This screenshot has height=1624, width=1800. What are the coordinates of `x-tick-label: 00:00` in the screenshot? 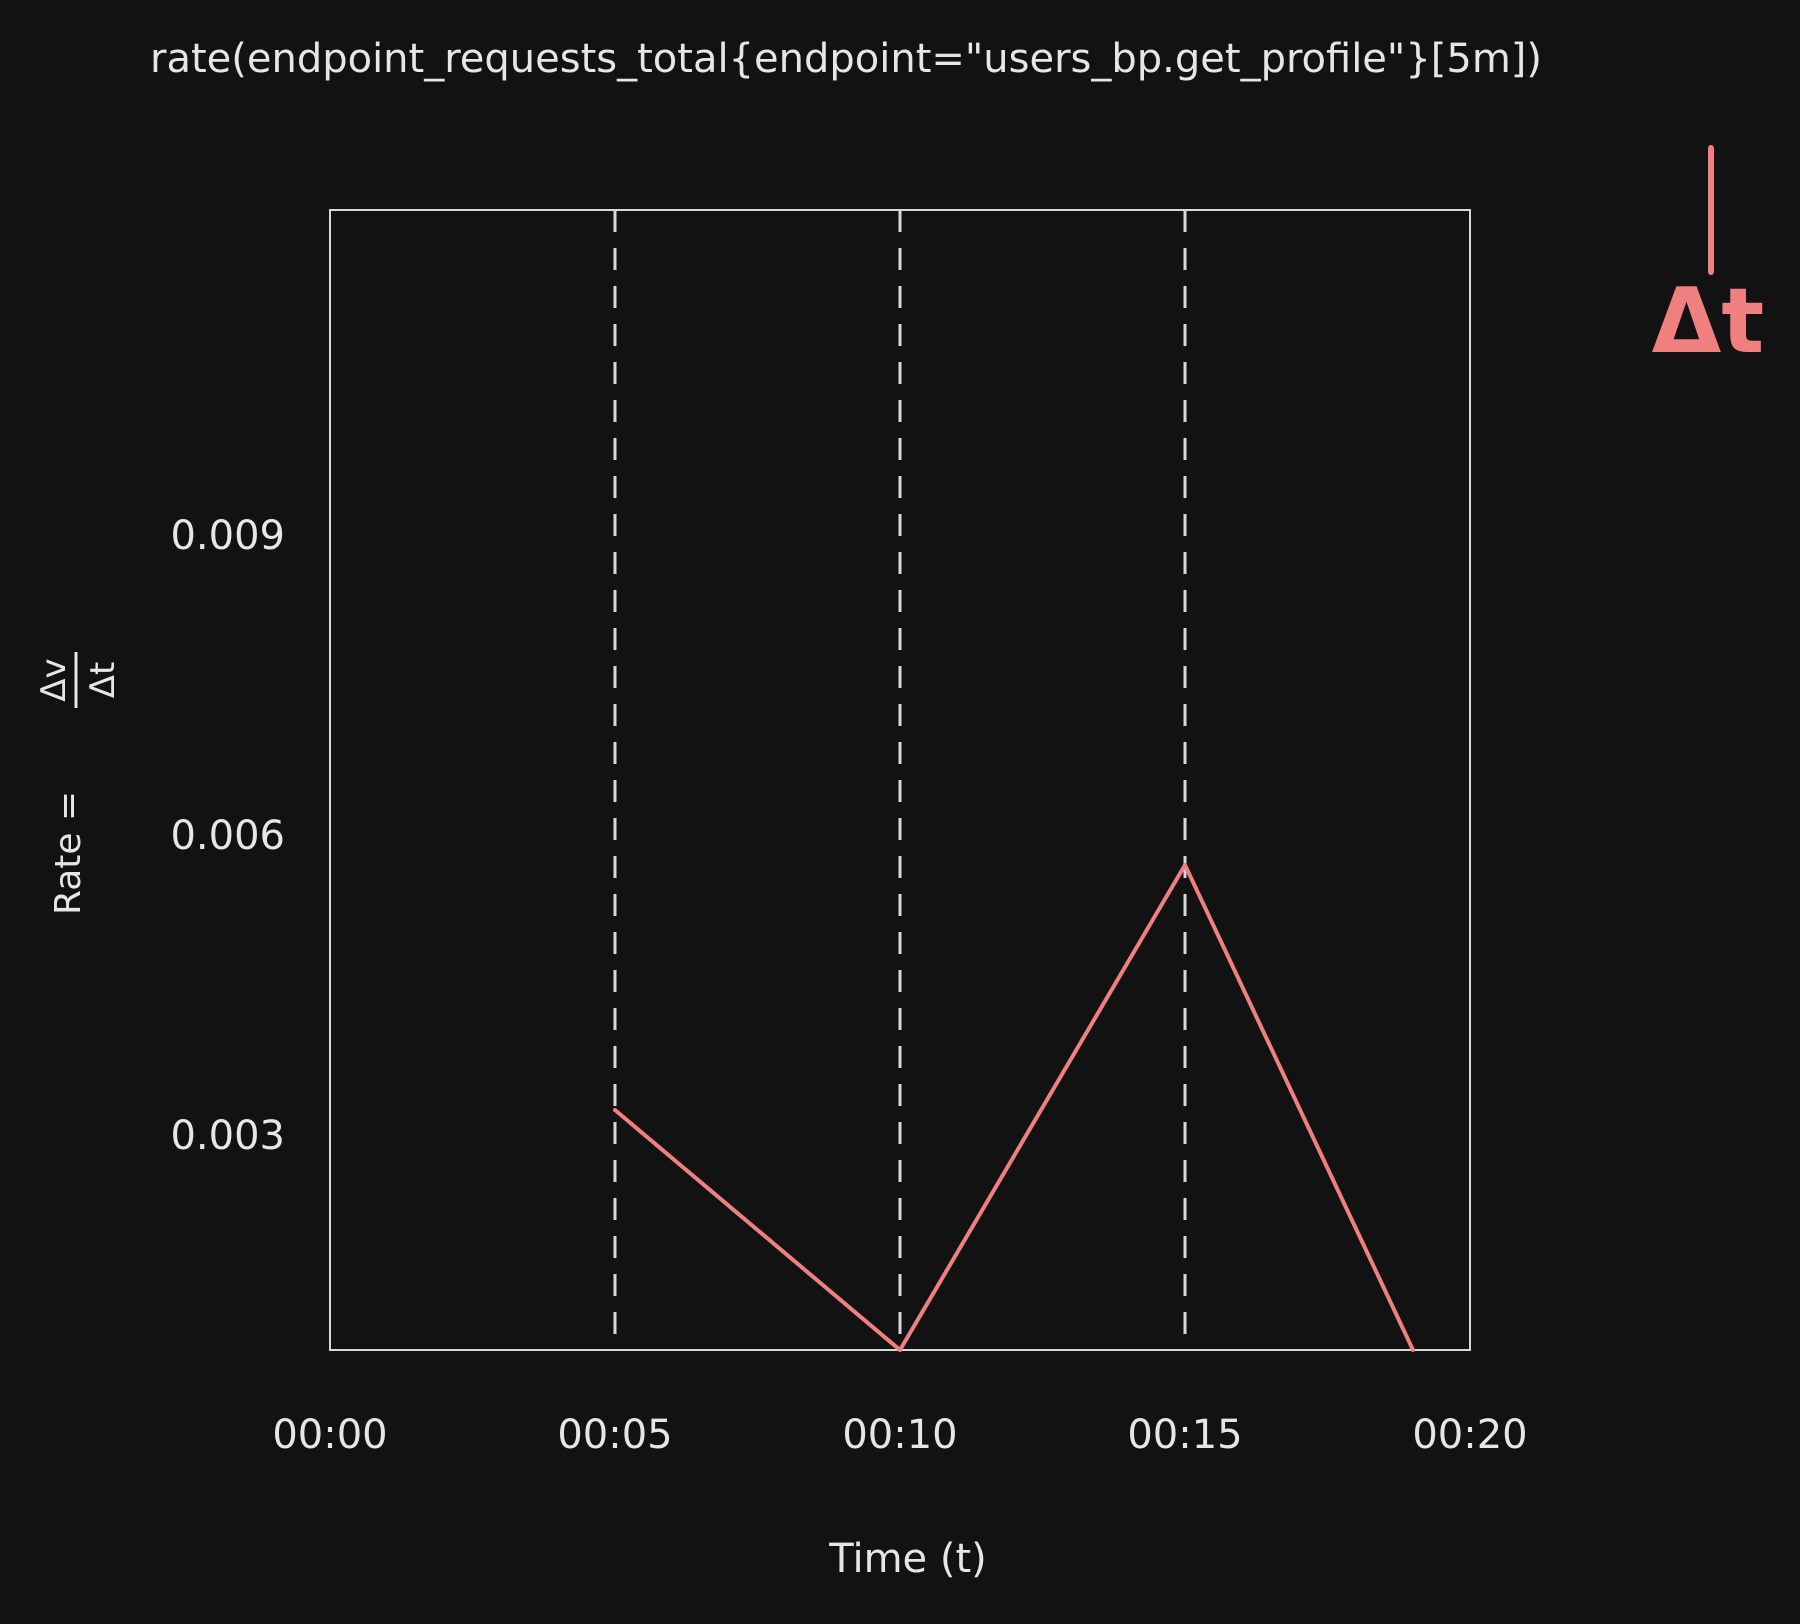 It's located at (329, 1435).